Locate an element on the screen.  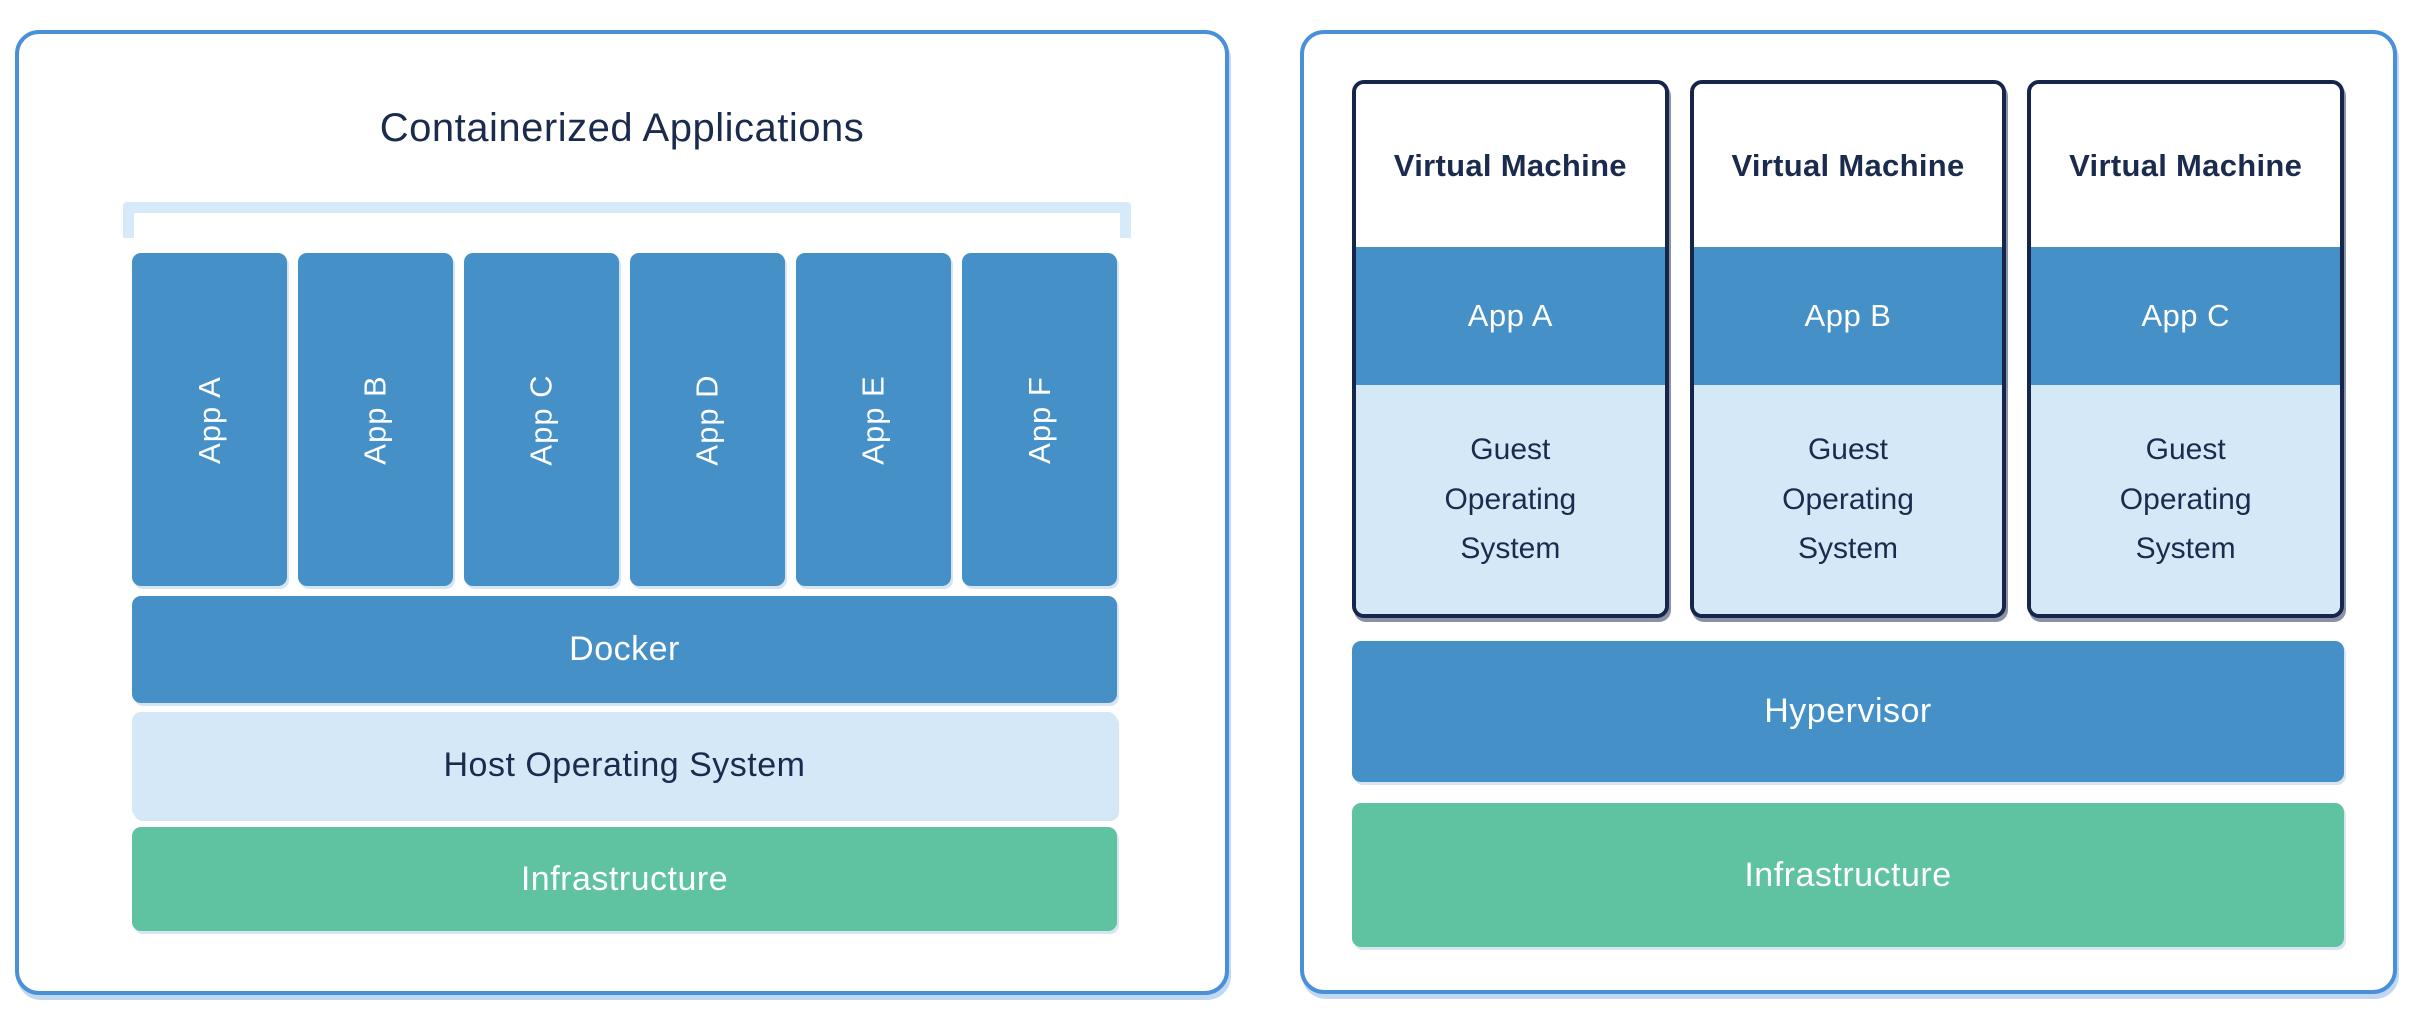
containers-infrastructure-layer: Infrastructure is located at coordinates (624, 879).